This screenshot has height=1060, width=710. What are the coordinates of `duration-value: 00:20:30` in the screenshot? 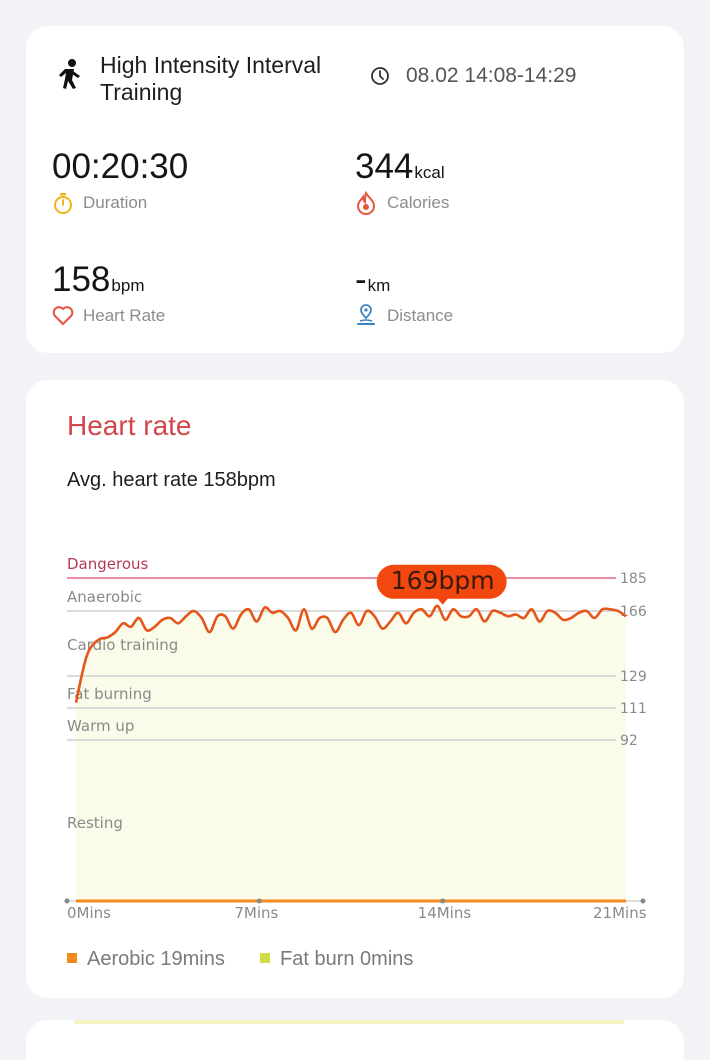 It's located at (120, 166).